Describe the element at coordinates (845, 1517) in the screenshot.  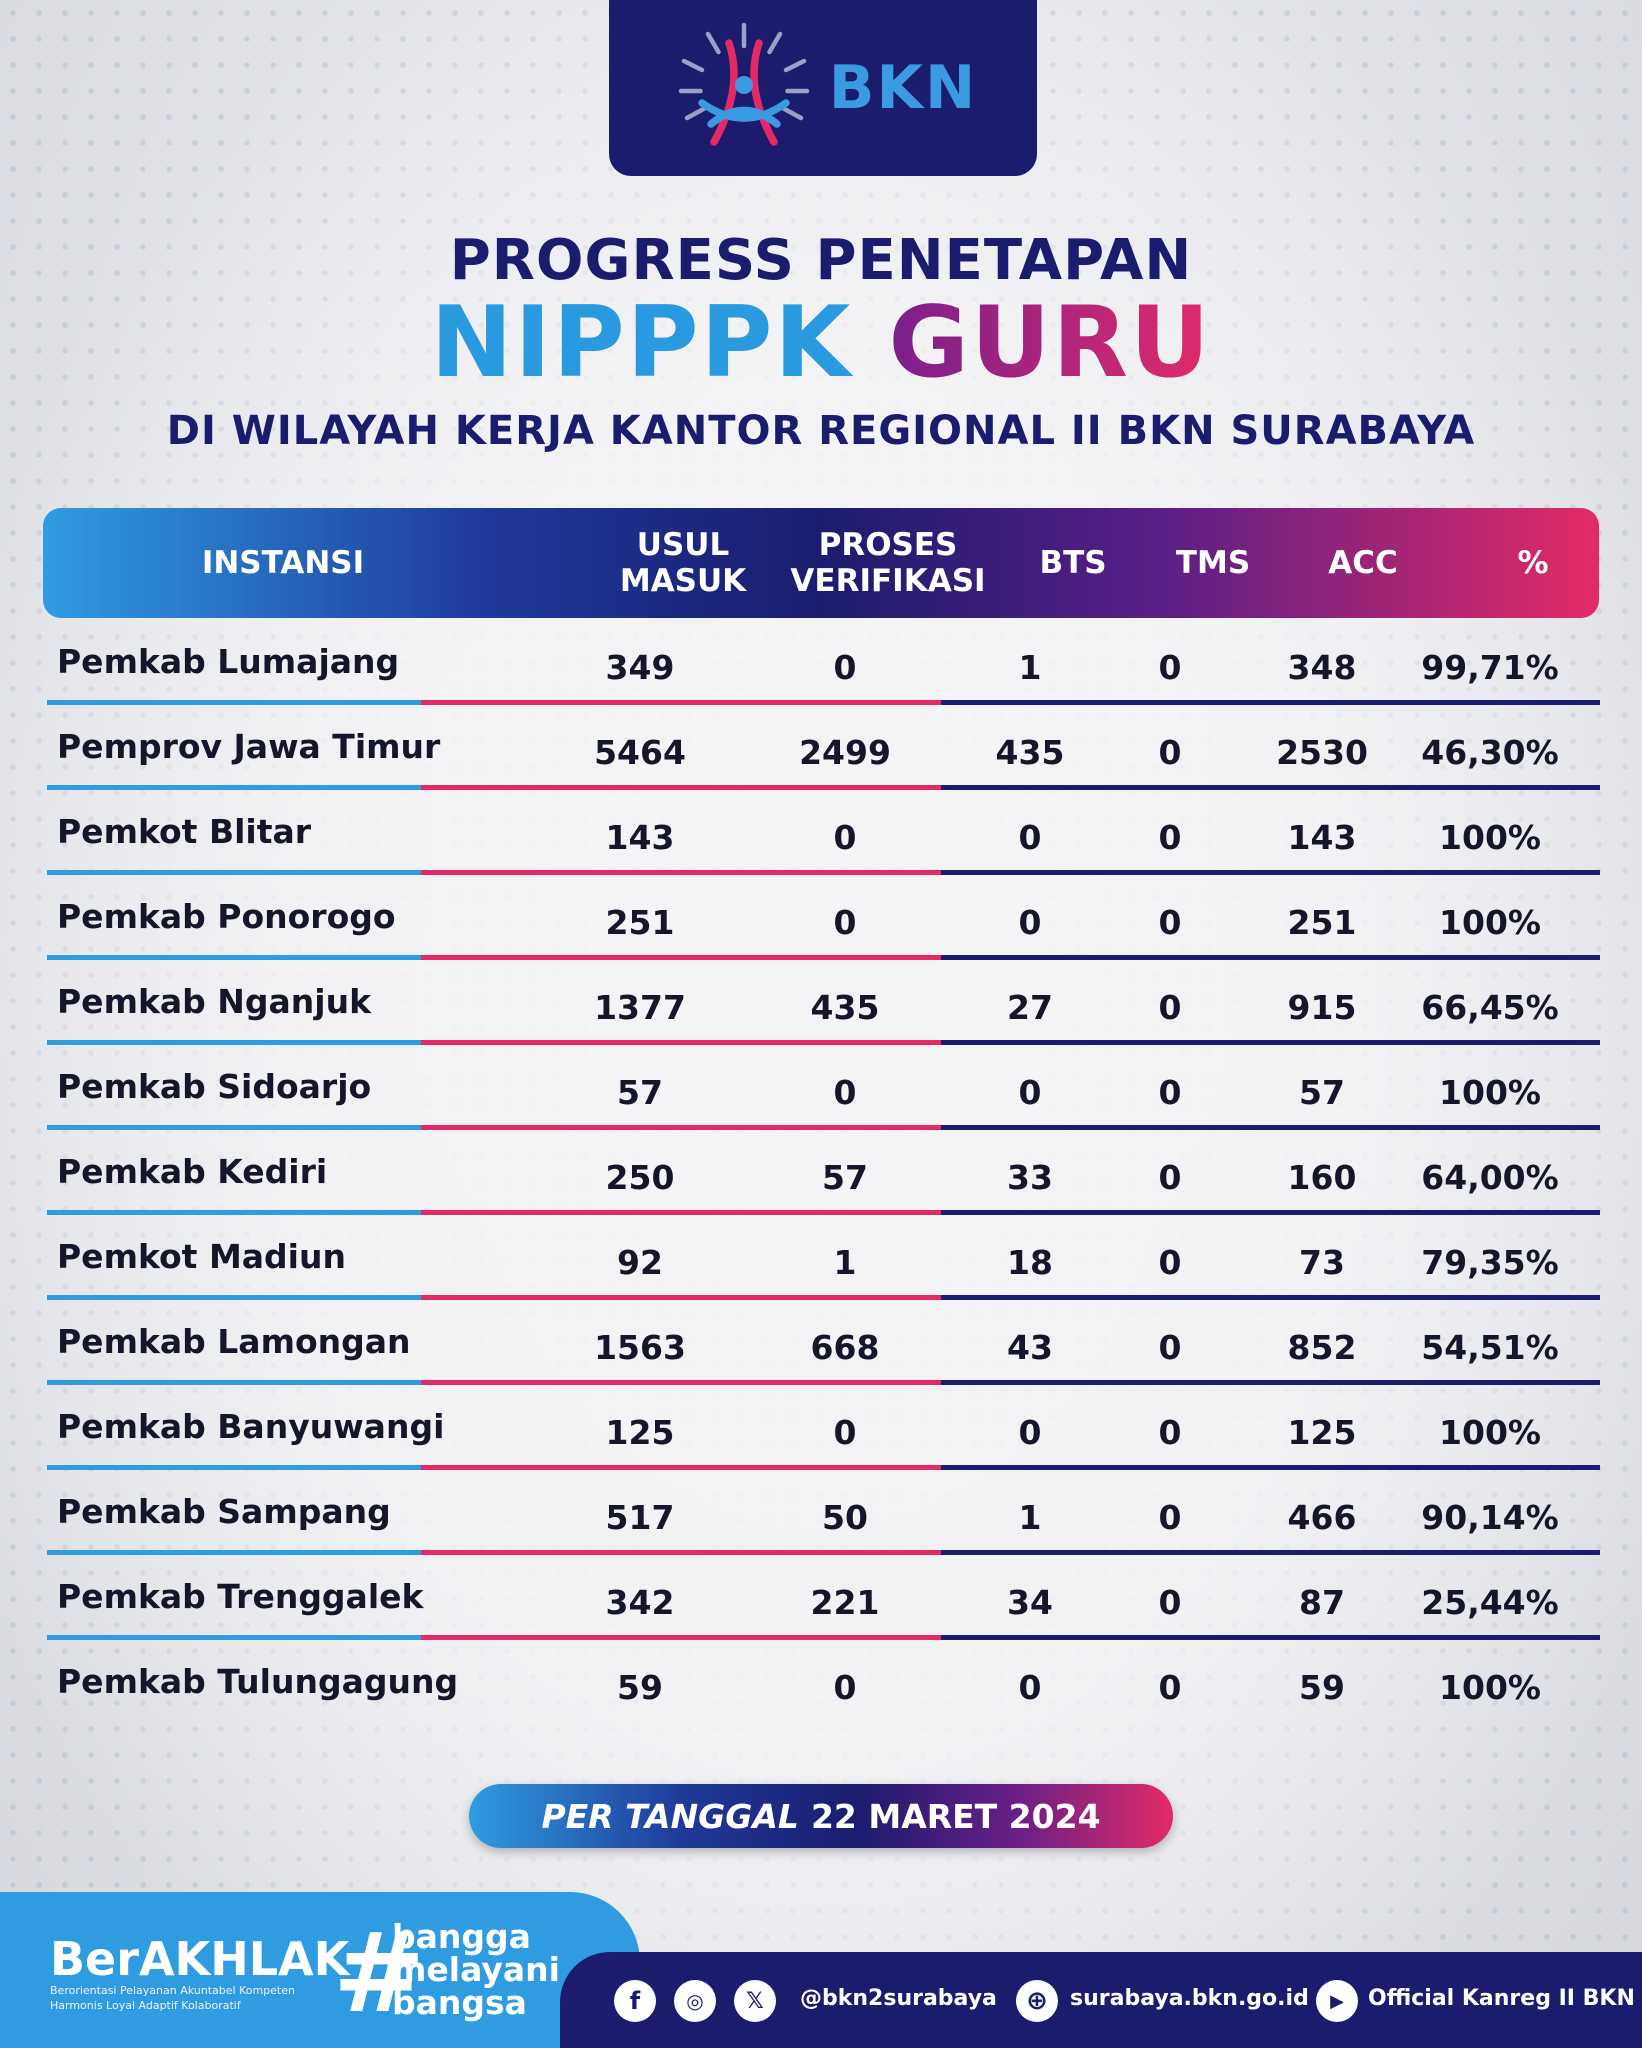
I see `cell-proses: 50` at that location.